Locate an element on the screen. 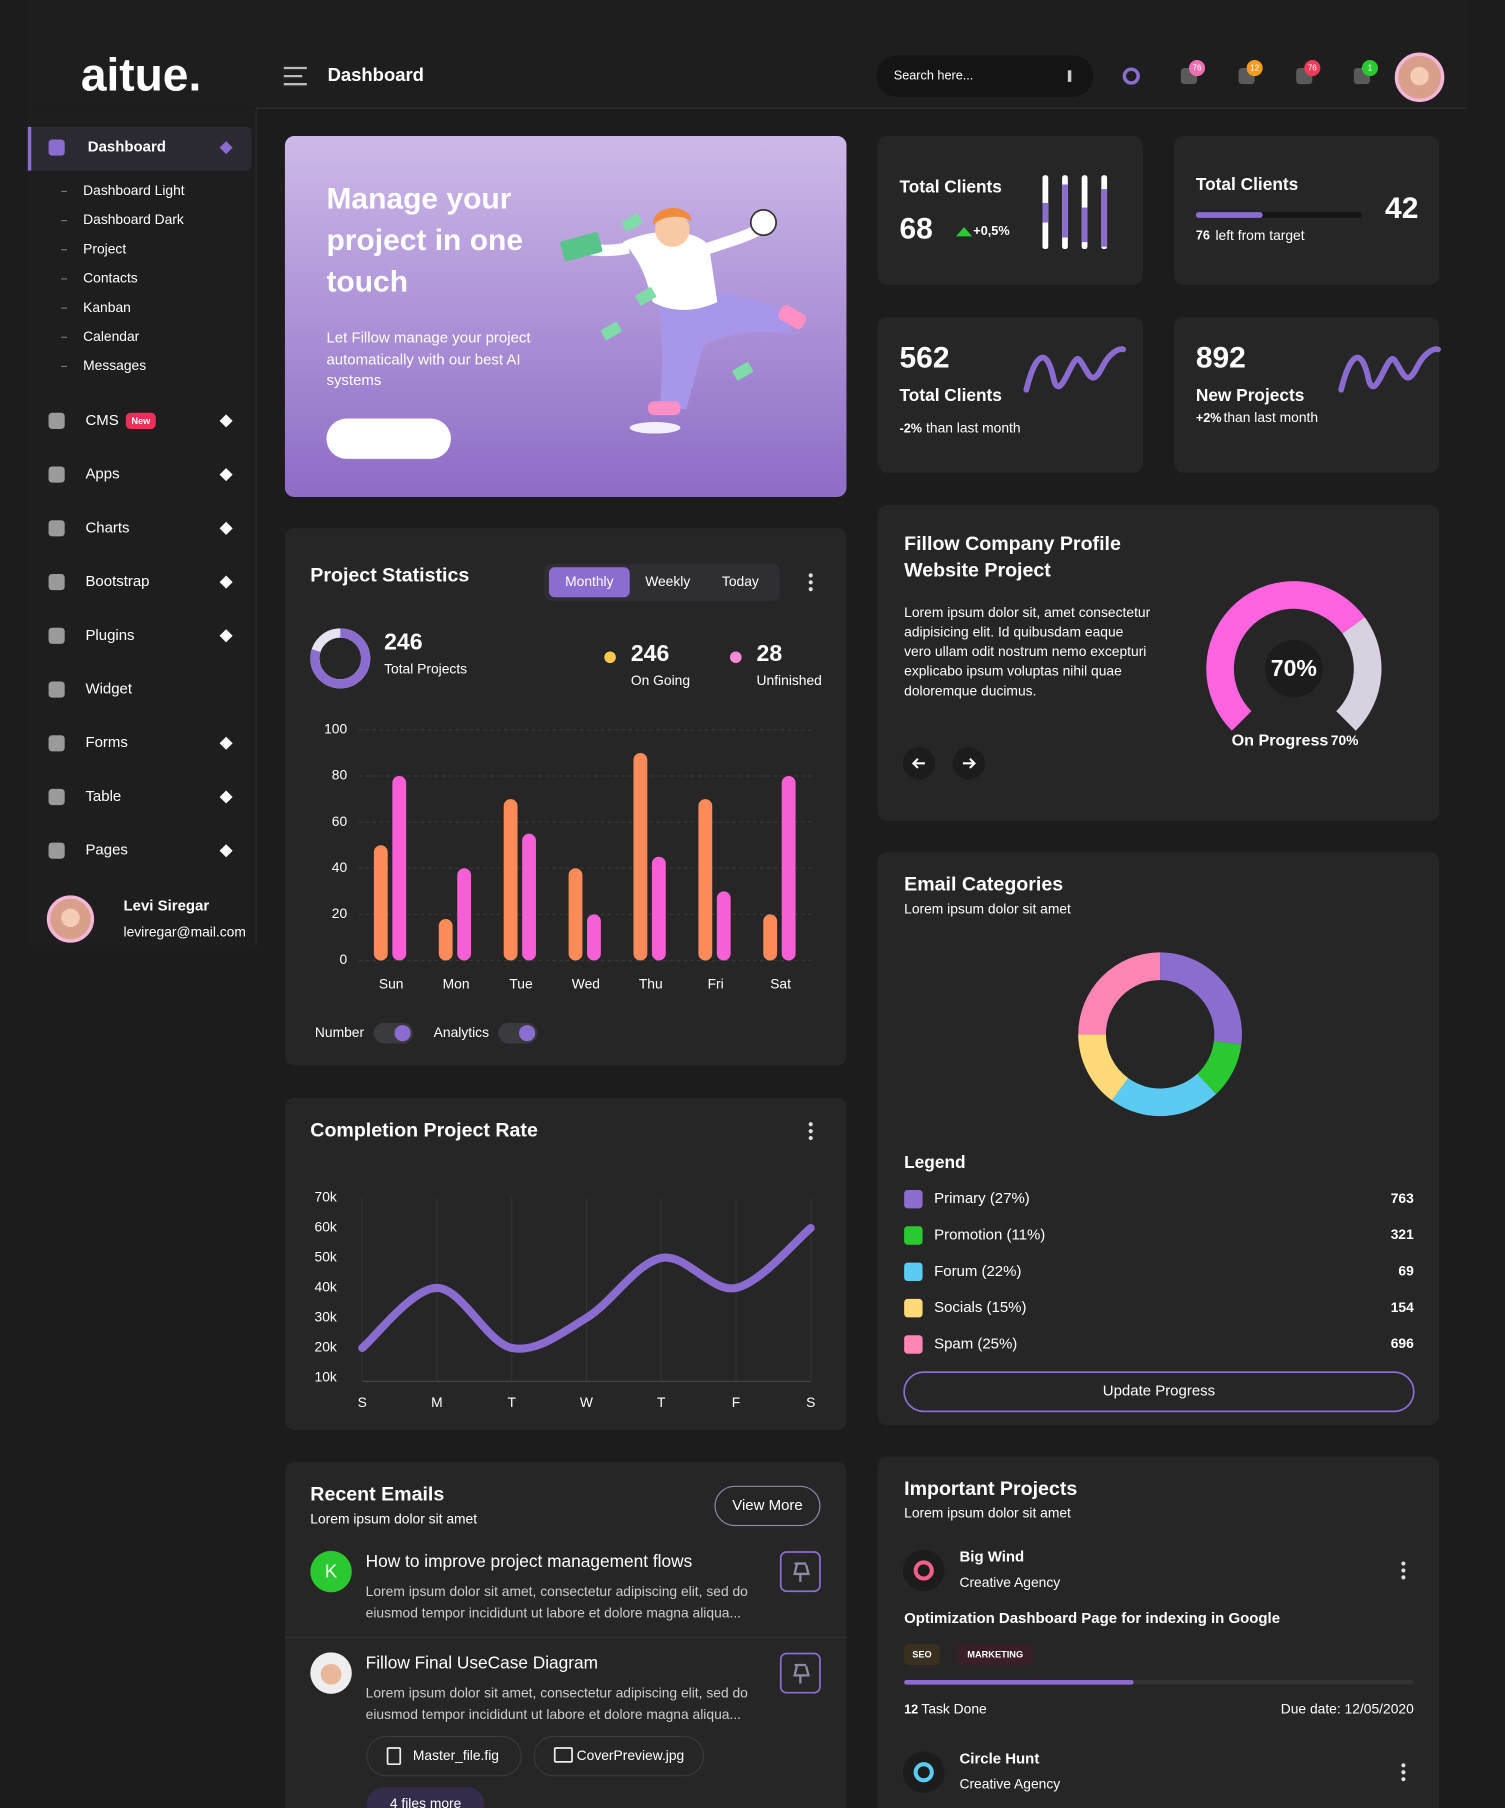  hero-button is located at coordinates (388, 438).